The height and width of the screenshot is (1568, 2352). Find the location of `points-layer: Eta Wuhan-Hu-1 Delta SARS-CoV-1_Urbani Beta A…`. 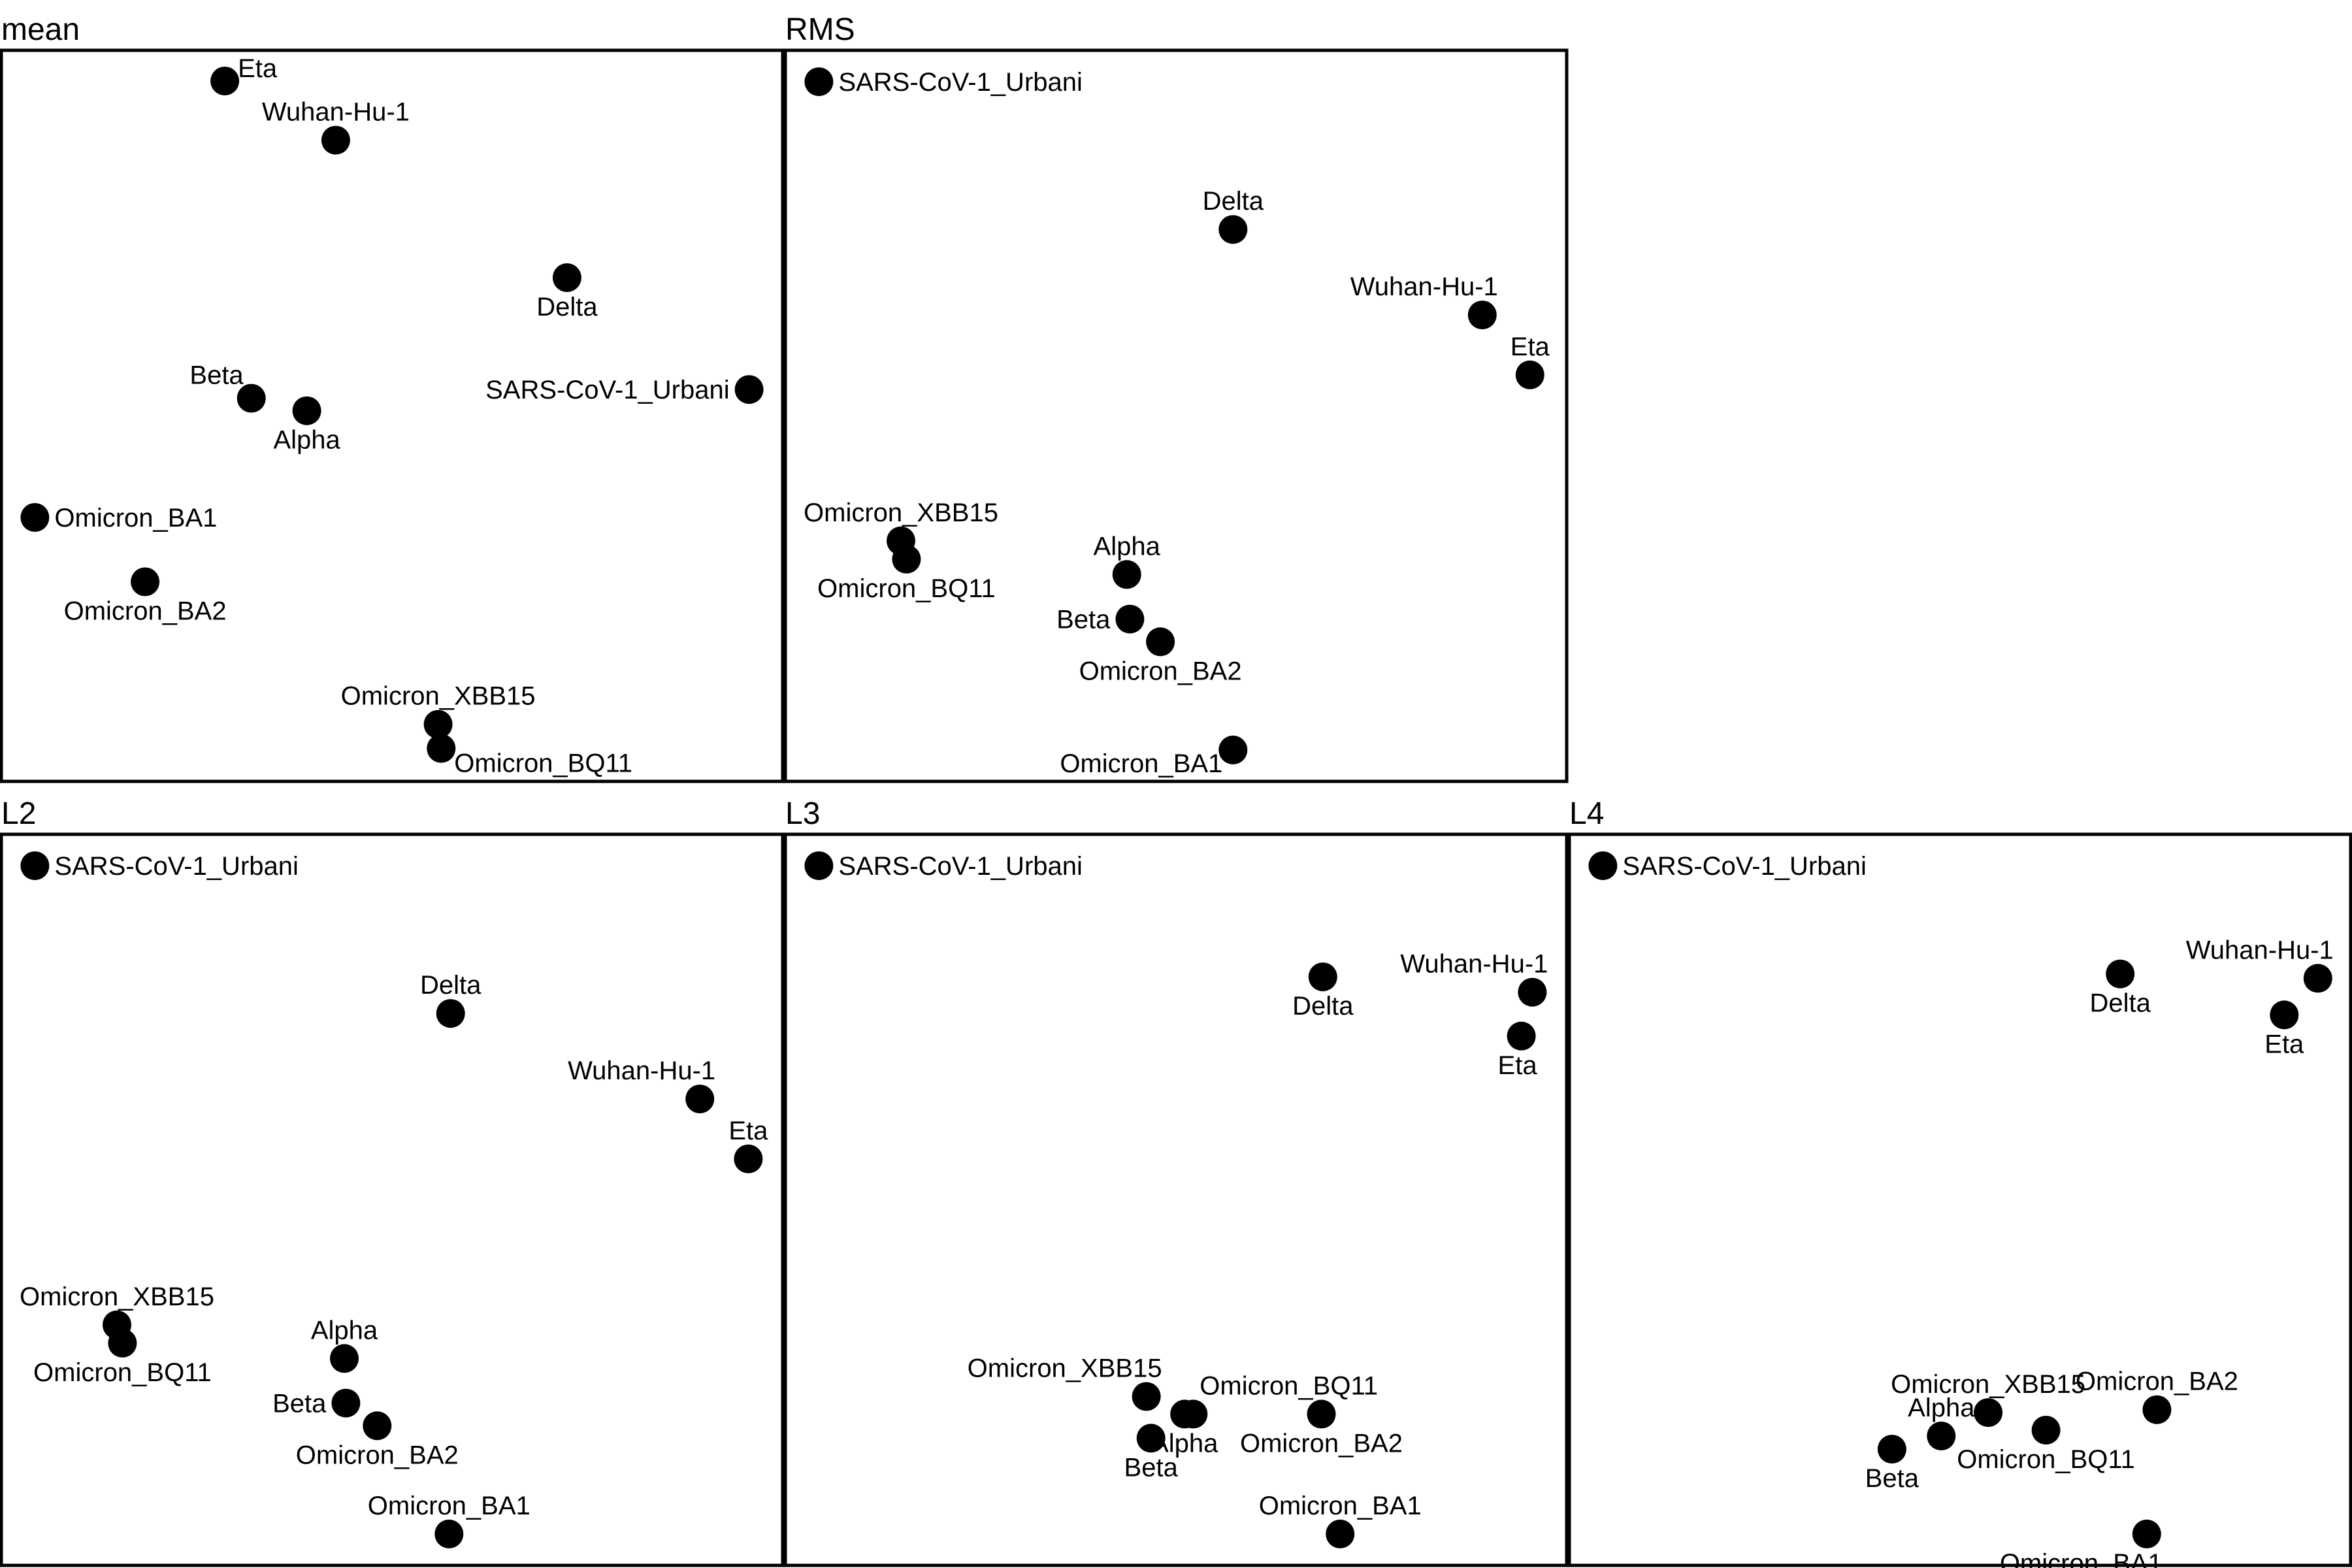

points-layer: Eta Wuhan-Hu-1 Delta SARS-CoV-1_Urbani Beta A… is located at coordinates (392, 416).